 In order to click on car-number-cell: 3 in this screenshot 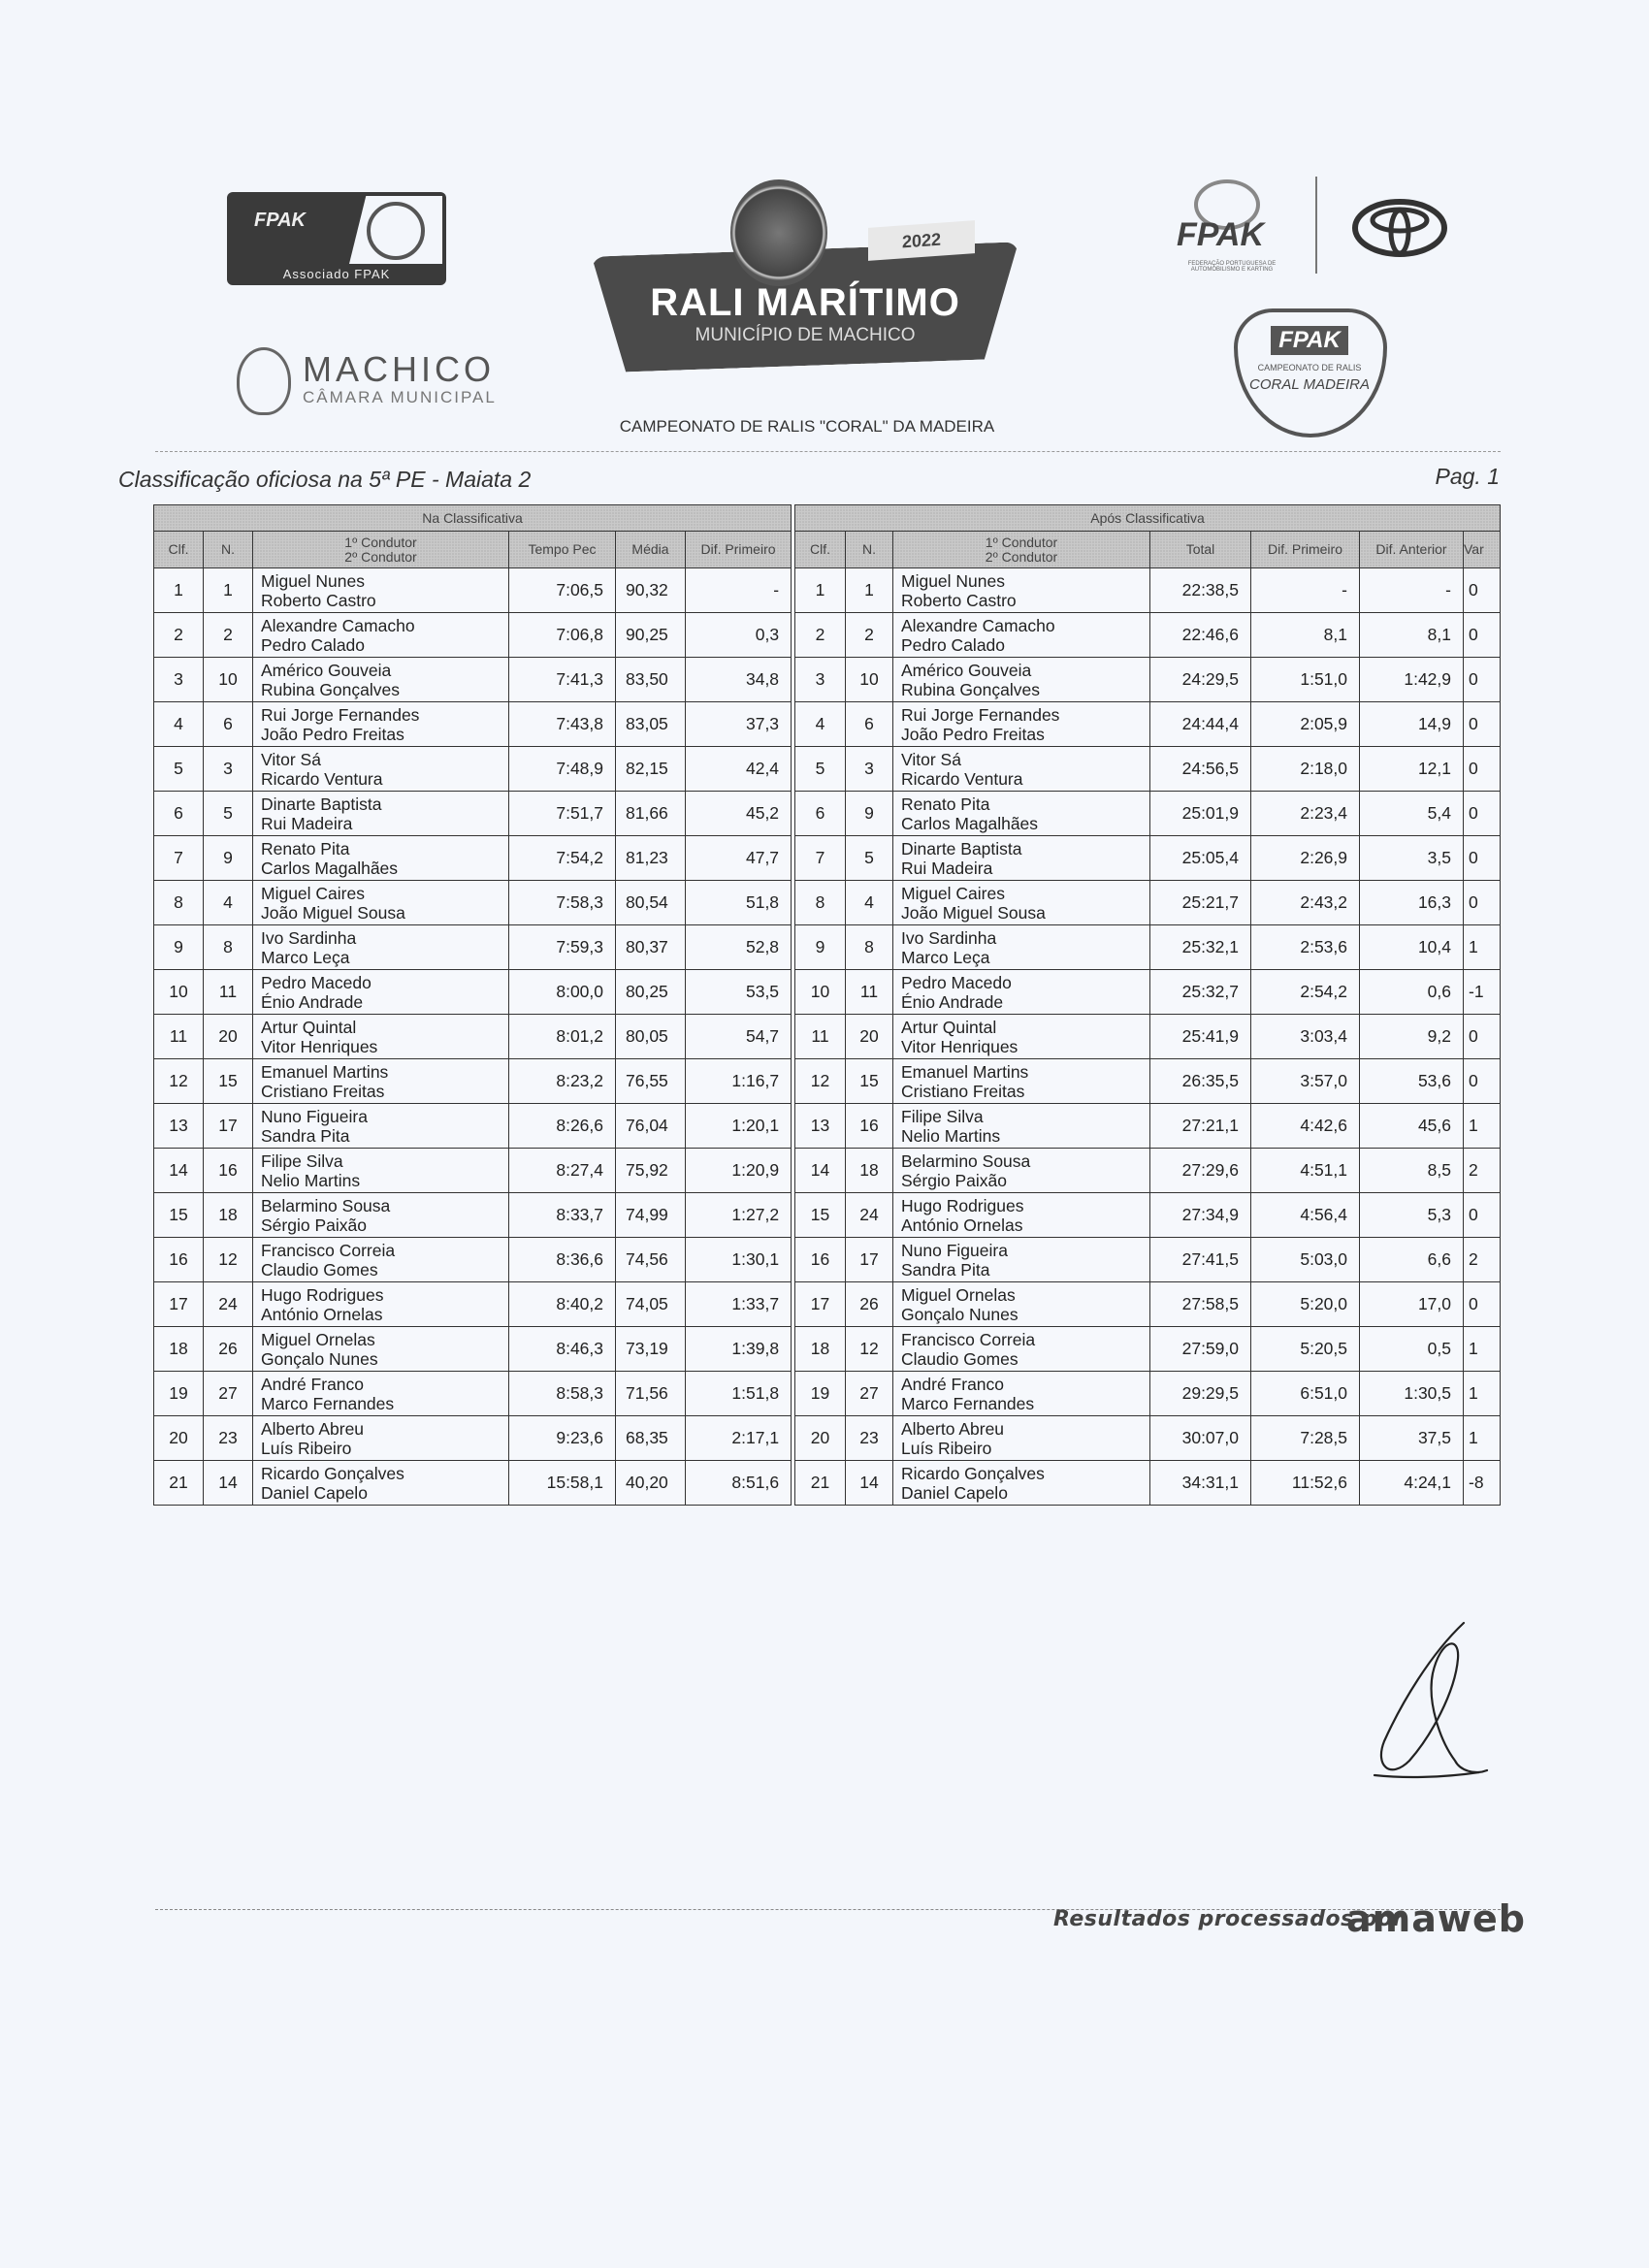, I will do `click(228, 769)`.